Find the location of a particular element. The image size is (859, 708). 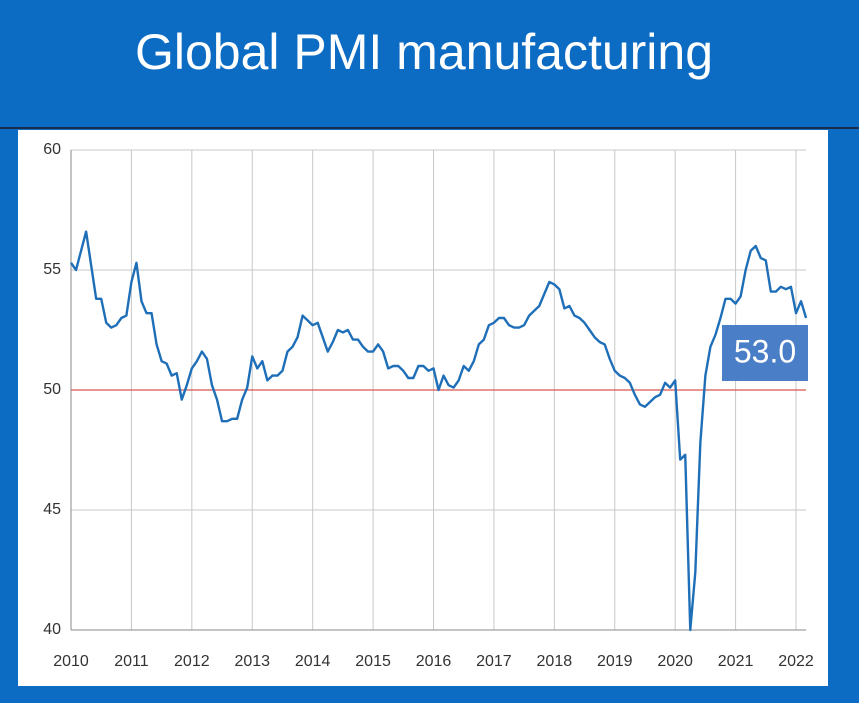

x-tick-label: 2012 is located at coordinates (192, 661).